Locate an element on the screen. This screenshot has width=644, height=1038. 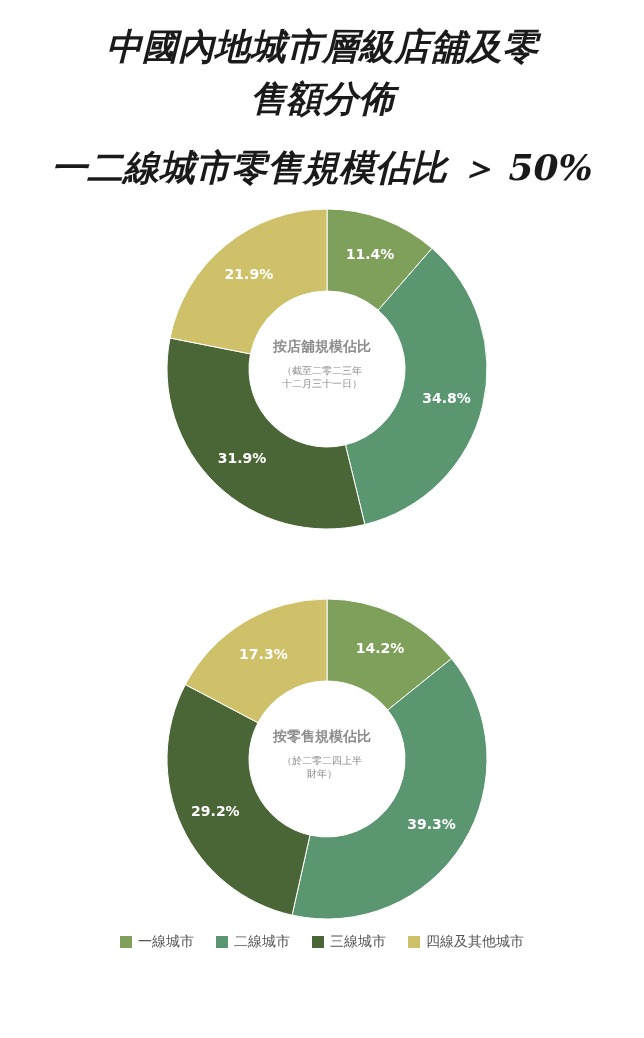
text: （截至二零二三年十二月三十一日） is located at coordinates (322, 377).